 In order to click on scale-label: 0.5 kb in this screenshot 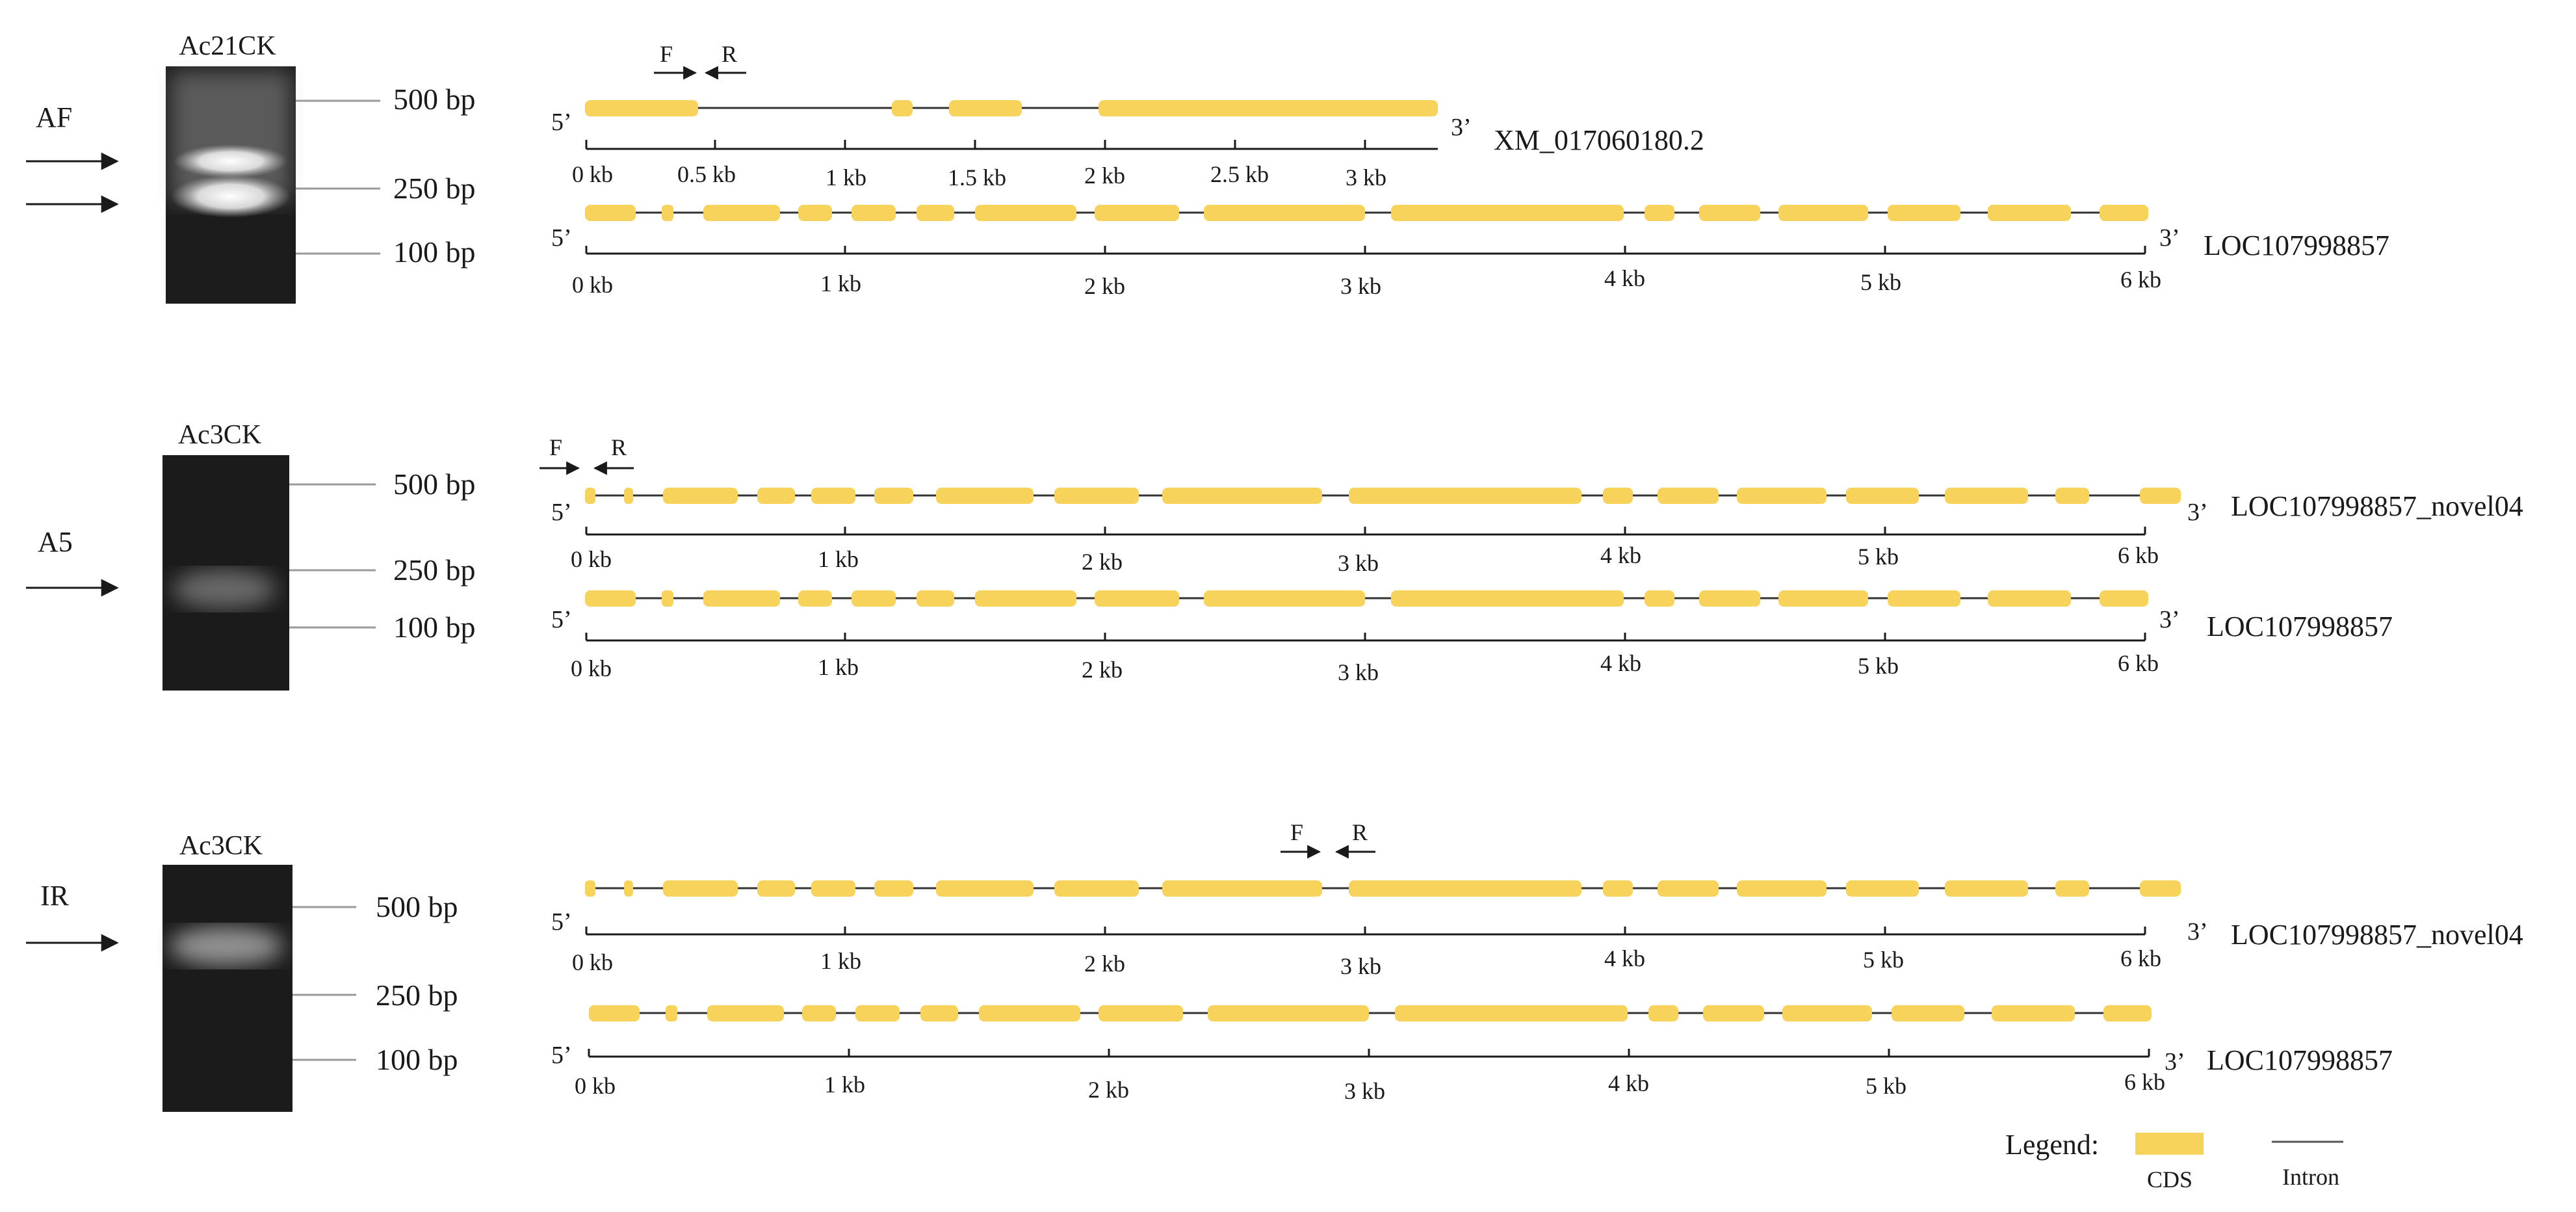, I will do `click(707, 174)`.